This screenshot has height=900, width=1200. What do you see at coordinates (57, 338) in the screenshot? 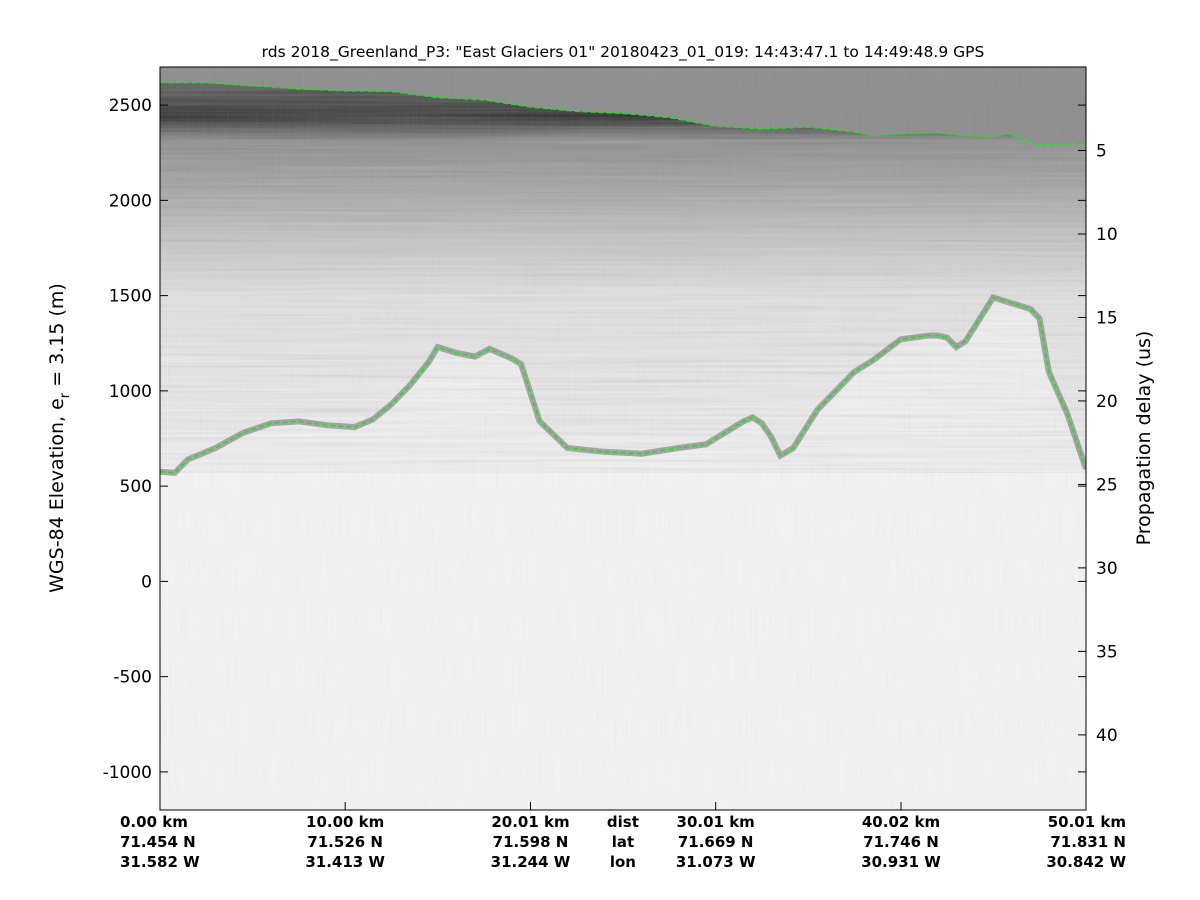
I see `left-axis-label-suffix: = 3.15 (m)` at bounding box center [57, 338].